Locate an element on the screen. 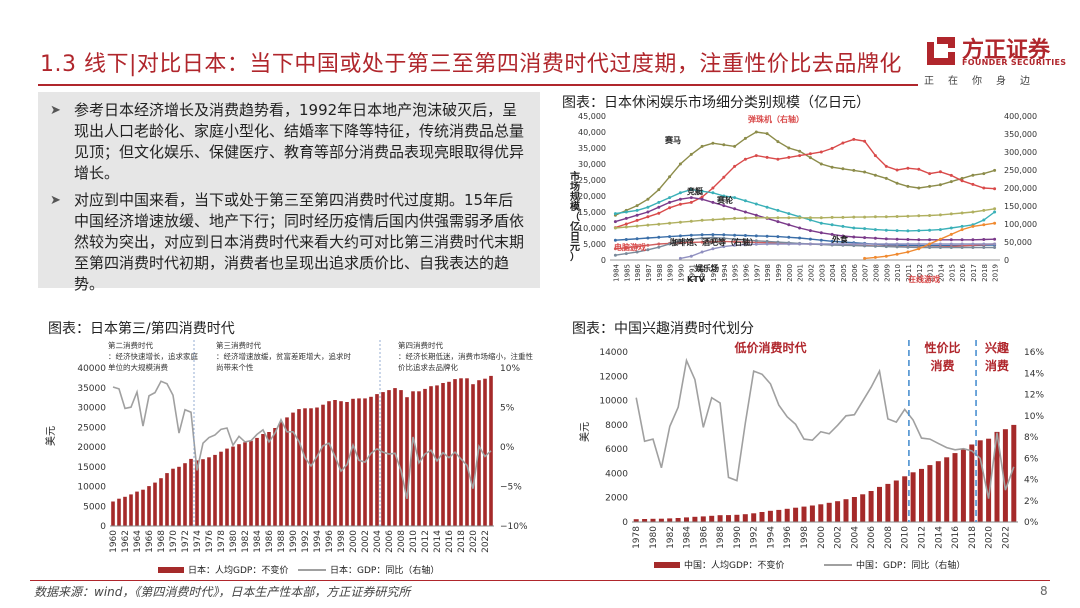 The width and height of the screenshot is (1080, 608). y-tick-label: 35000 is located at coordinates (91, 389).